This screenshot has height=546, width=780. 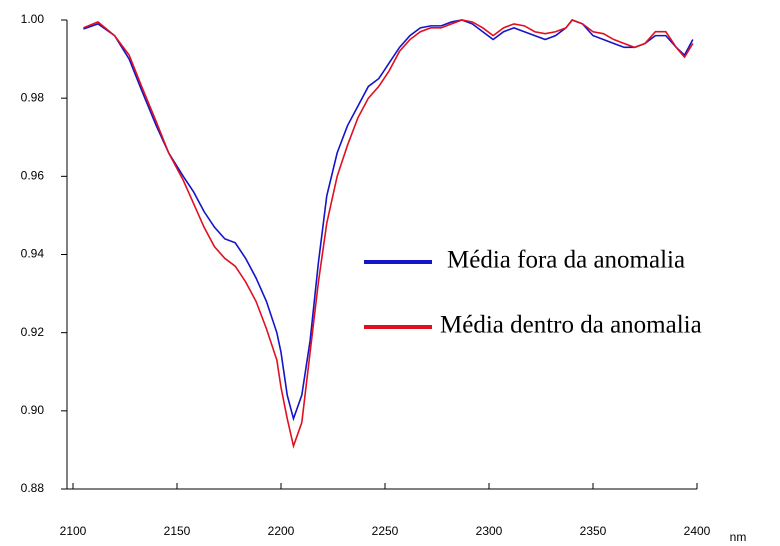 What do you see at coordinates (33, 19) in the screenshot?
I see `y-tick-label: 1.00` at bounding box center [33, 19].